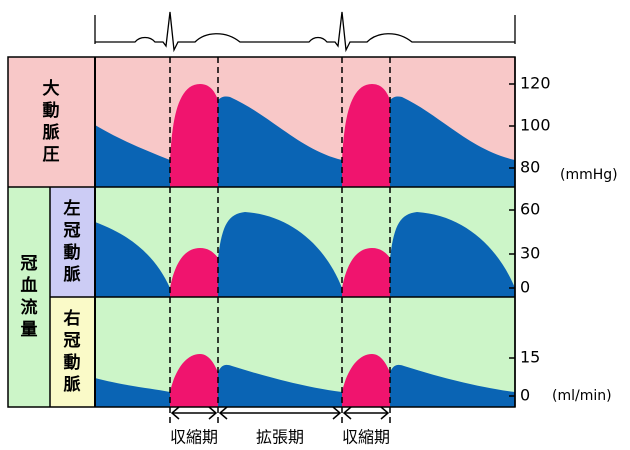 Image resolution: width=630 pixels, height=450 pixels. What do you see at coordinates (512, 240) in the screenshot?
I see `axis-ticks` at bounding box center [512, 240].